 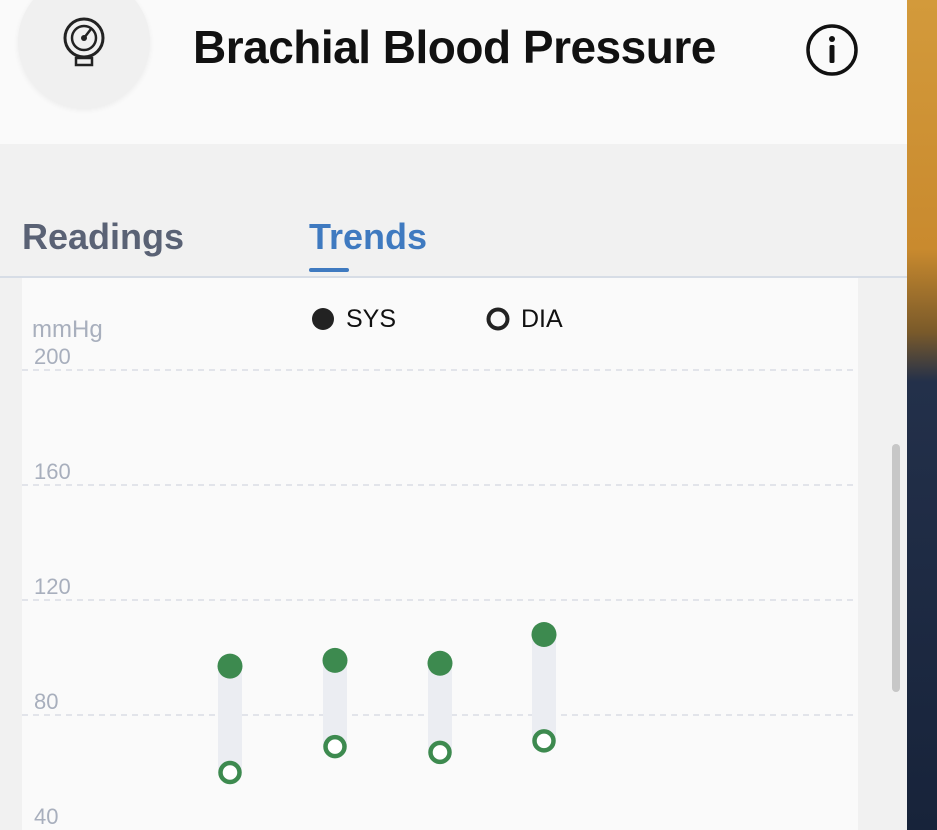 What do you see at coordinates (323, 319) in the screenshot?
I see `legend-sys-marker` at bounding box center [323, 319].